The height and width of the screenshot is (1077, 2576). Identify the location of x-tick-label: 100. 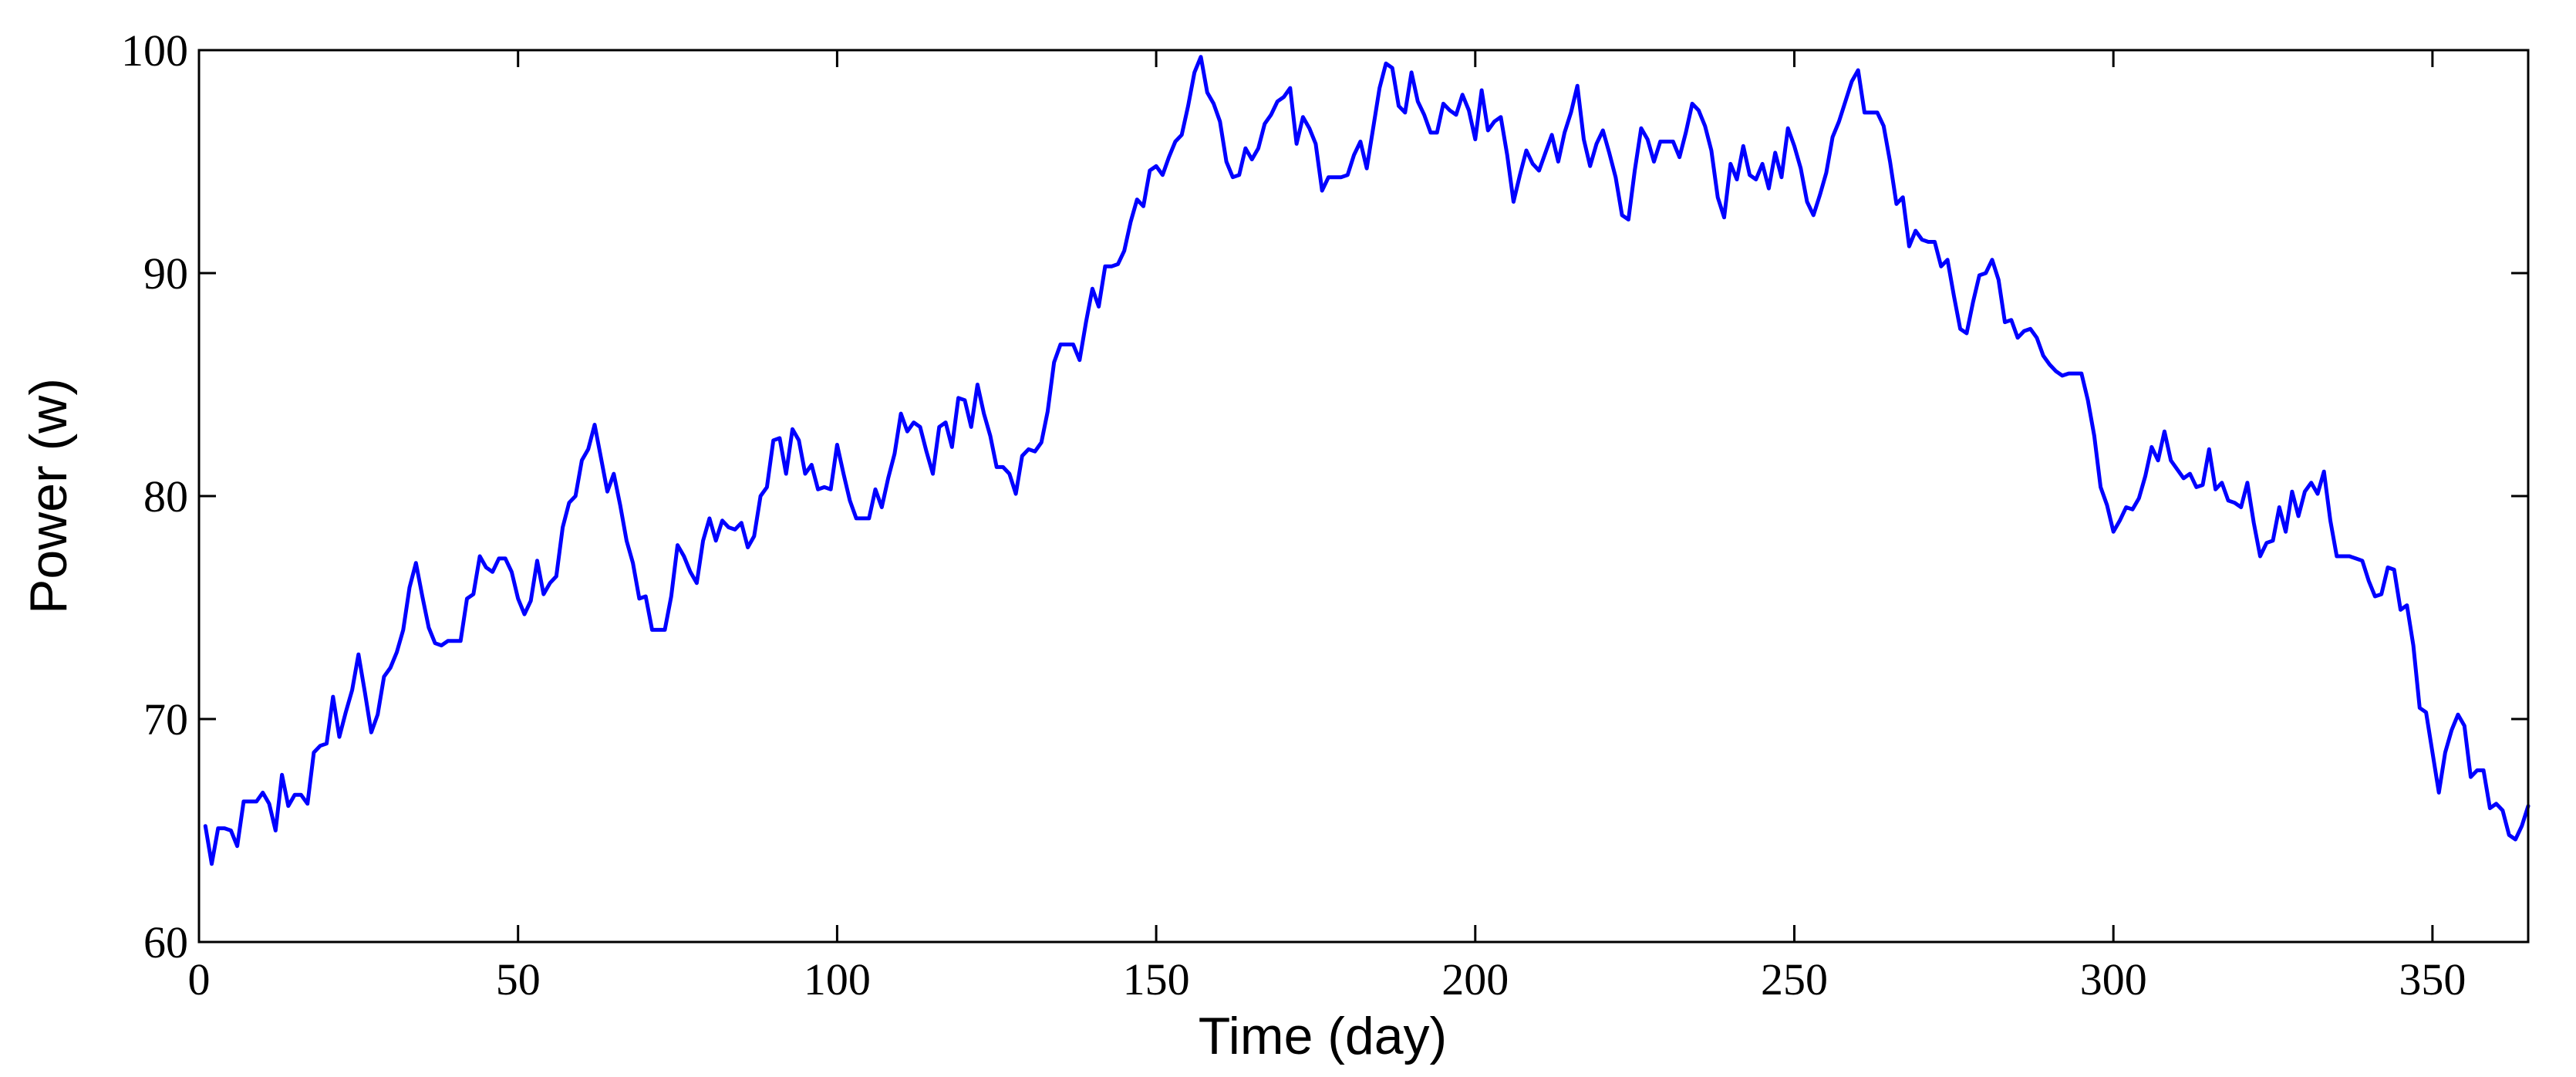
(837, 979).